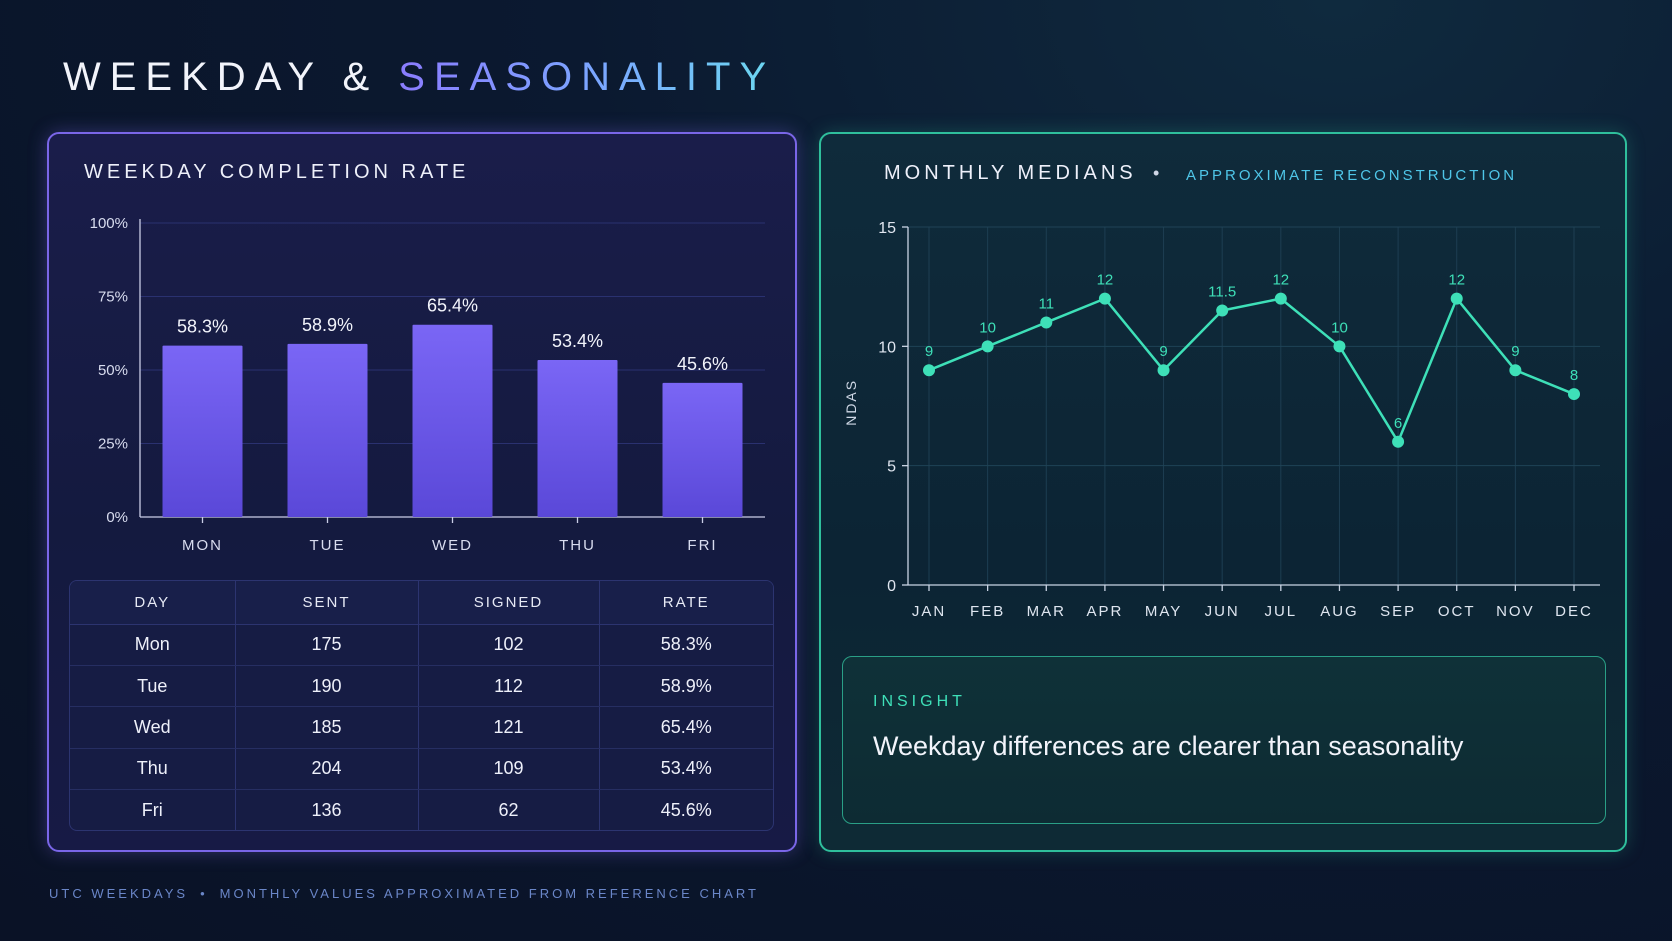 The width and height of the screenshot is (1672, 941). What do you see at coordinates (153, 727) in the screenshot?
I see `table-cell: Wed` at bounding box center [153, 727].